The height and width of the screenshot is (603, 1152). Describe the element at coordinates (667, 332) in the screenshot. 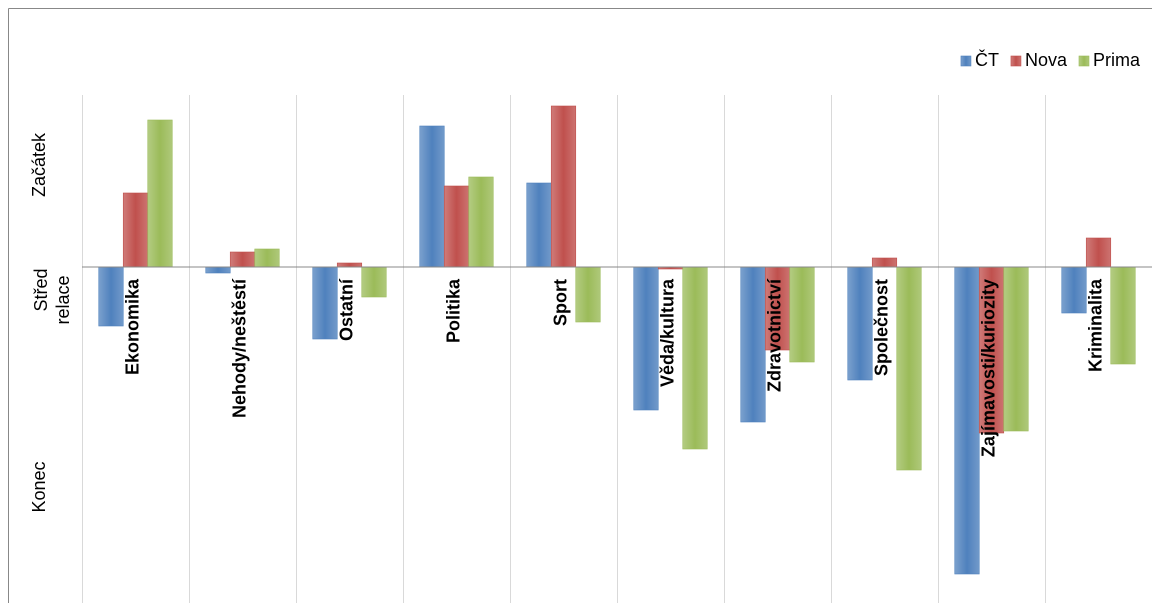

I see `x-tick-label: Věda/kultura` at that location.